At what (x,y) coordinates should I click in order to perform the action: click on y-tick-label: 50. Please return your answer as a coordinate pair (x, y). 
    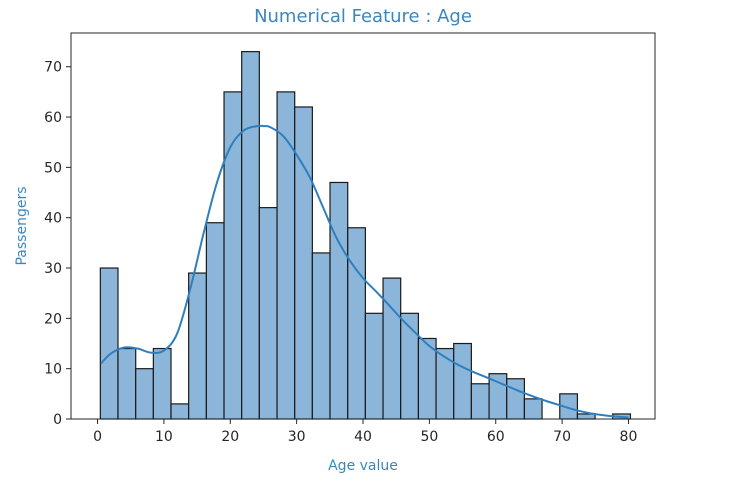
    Looking at the image, I should click on (53, 168).